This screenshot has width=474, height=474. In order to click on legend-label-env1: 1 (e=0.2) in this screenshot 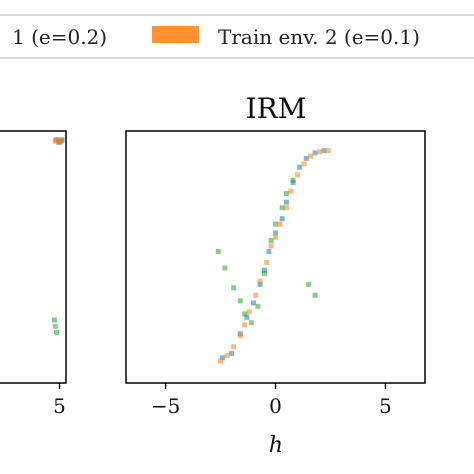, I will do `click(59, 37)`.